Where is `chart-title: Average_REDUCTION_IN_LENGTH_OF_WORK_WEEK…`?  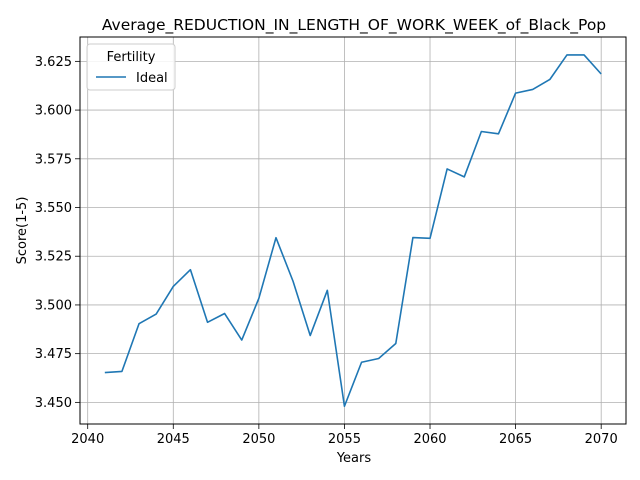
chart-title: Average_REDUCTION_IN_LENGTH_OF_WORK_WEEK… is located at coordinates (354, 25).